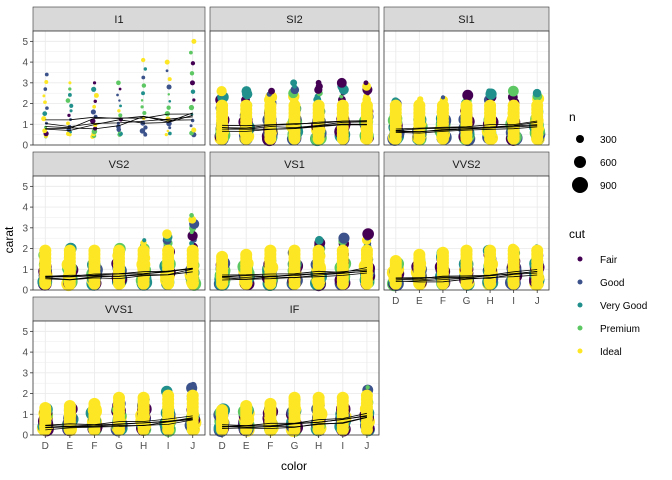 Image resolution: width=672 pixels, height=480 pixels. What do you see at coordinates (395, 301) in the screenshot?
I see `x-tick-label: D` at bounding box center [395, 301].